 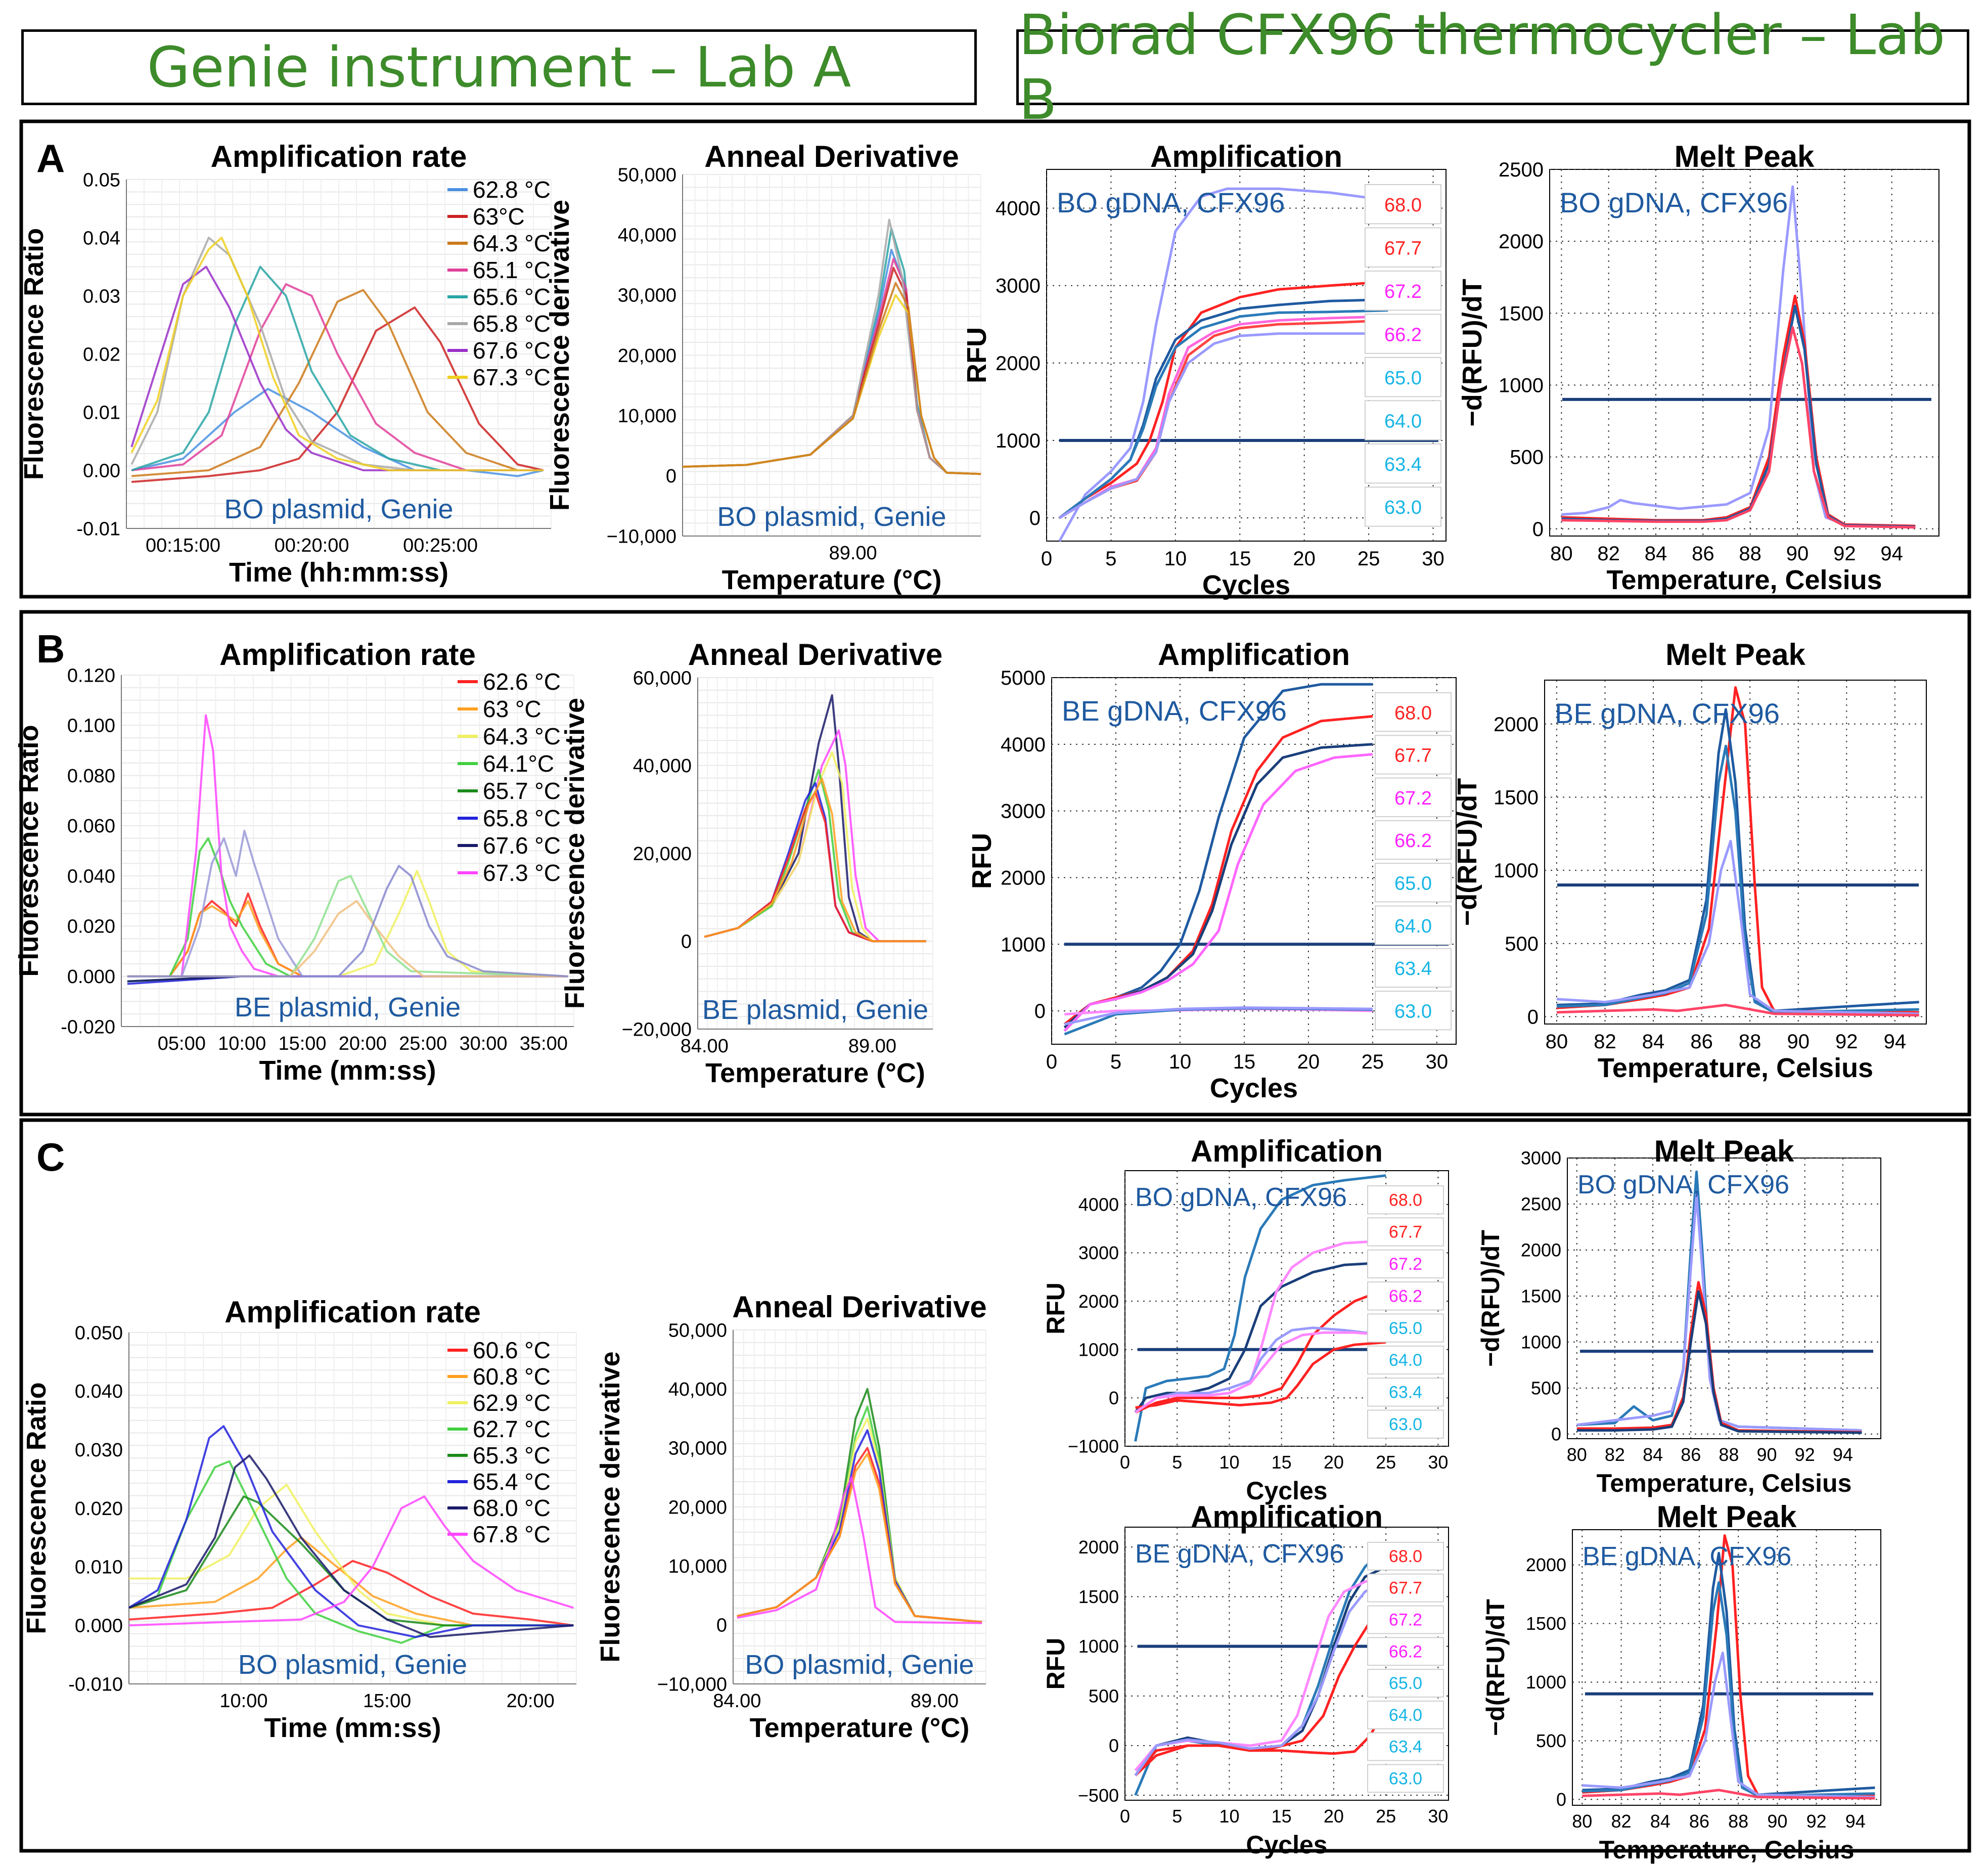 I want to click on legend-label: 67.2, so click(x=1403, y=291).